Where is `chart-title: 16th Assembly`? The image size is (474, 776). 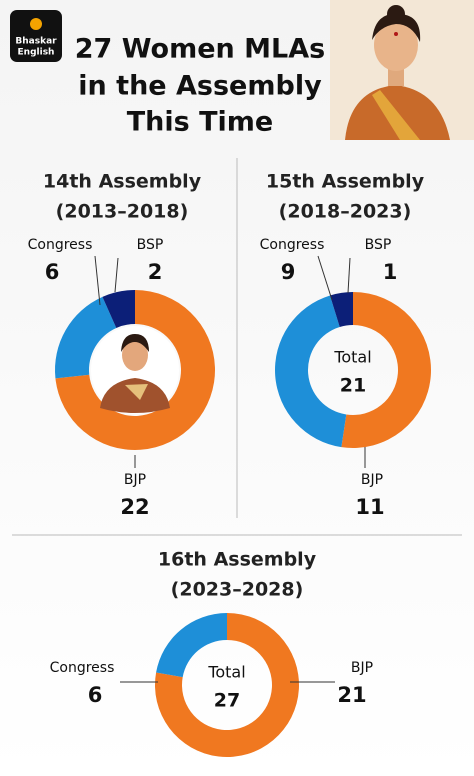 chart-title: 16th Assembly is located at coordinates (237, 560).